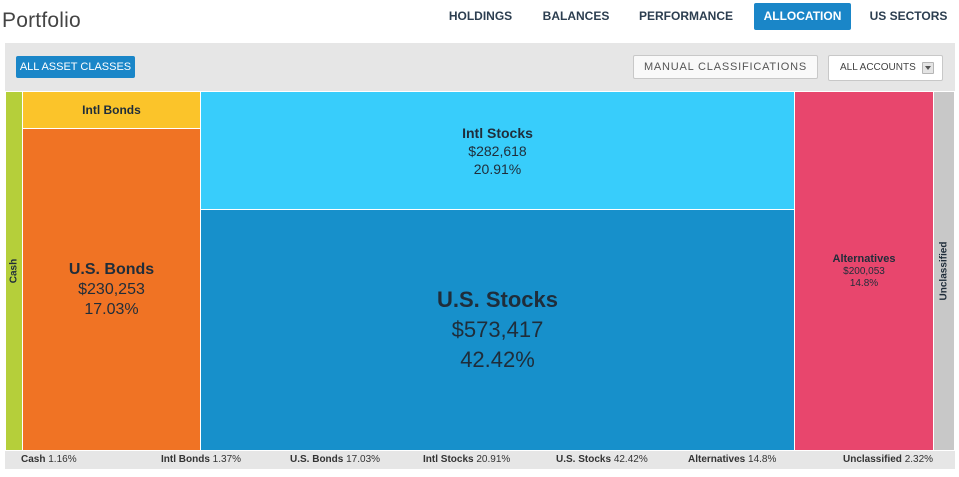 The height and width of the screenshot is (477, 959). What do you see at coordinates (497, 299) in the screenshot?
I see `tile-us-stocks-name: U.S. Stocks` at bounding box center [497, 299].